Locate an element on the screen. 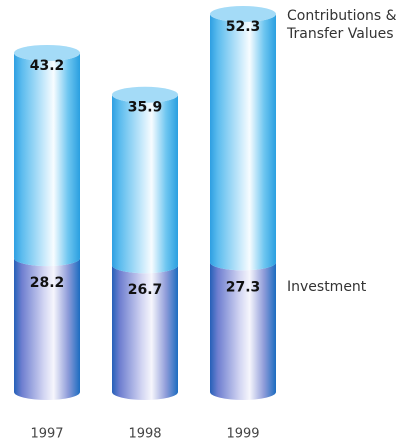 The image size is (400, 444). x-tick-label: 1999 is located at coordinates (242, 434).